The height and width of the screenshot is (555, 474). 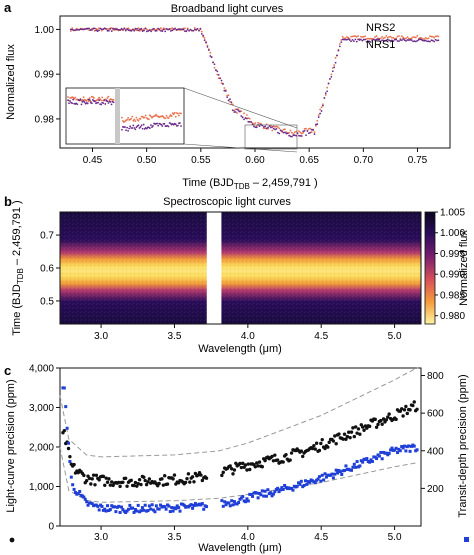 I want to click on panel-c-x-ticks: 3.0 3.5 4.0 4.5 5.0, so click(x=248, y=534).